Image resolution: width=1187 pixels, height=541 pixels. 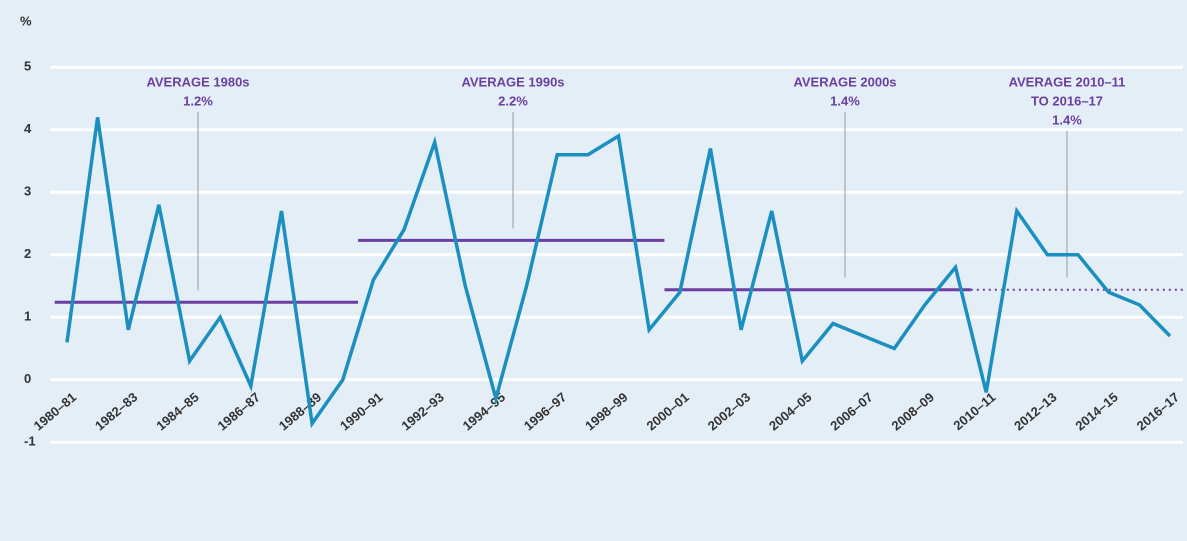 What do you see at coordinates (27, 253) in the screenshot?
I see `y-tick-label: 2` at bounding box center [27, 253].